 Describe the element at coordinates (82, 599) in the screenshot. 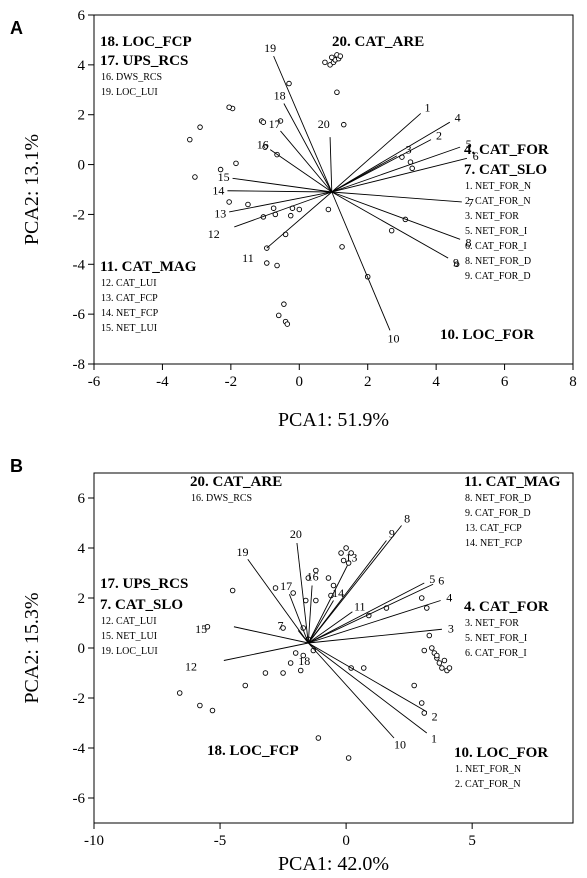

I see `y-tick-label: 2` at that location.